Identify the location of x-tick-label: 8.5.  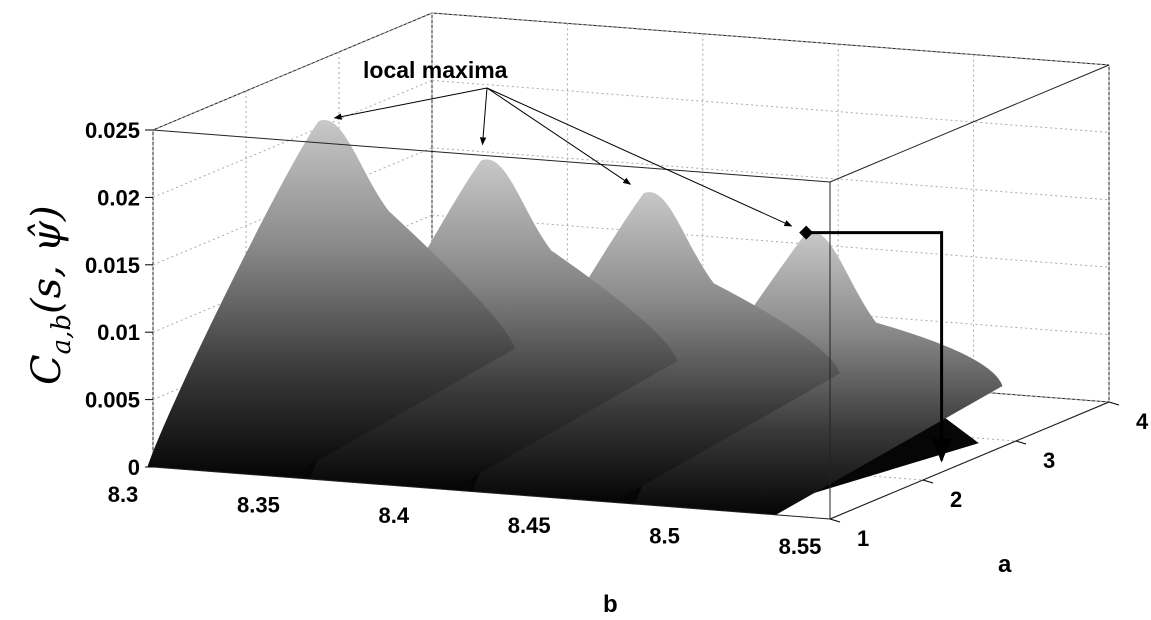
(664, 536).